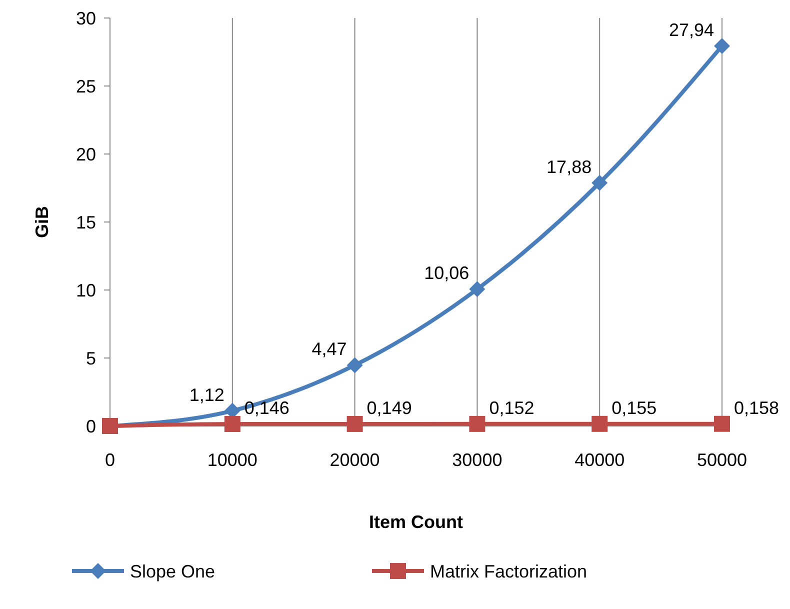 The width and height of the screenshot is (790, 609). I want to click on data-label: 10,06, so click(447, 273).